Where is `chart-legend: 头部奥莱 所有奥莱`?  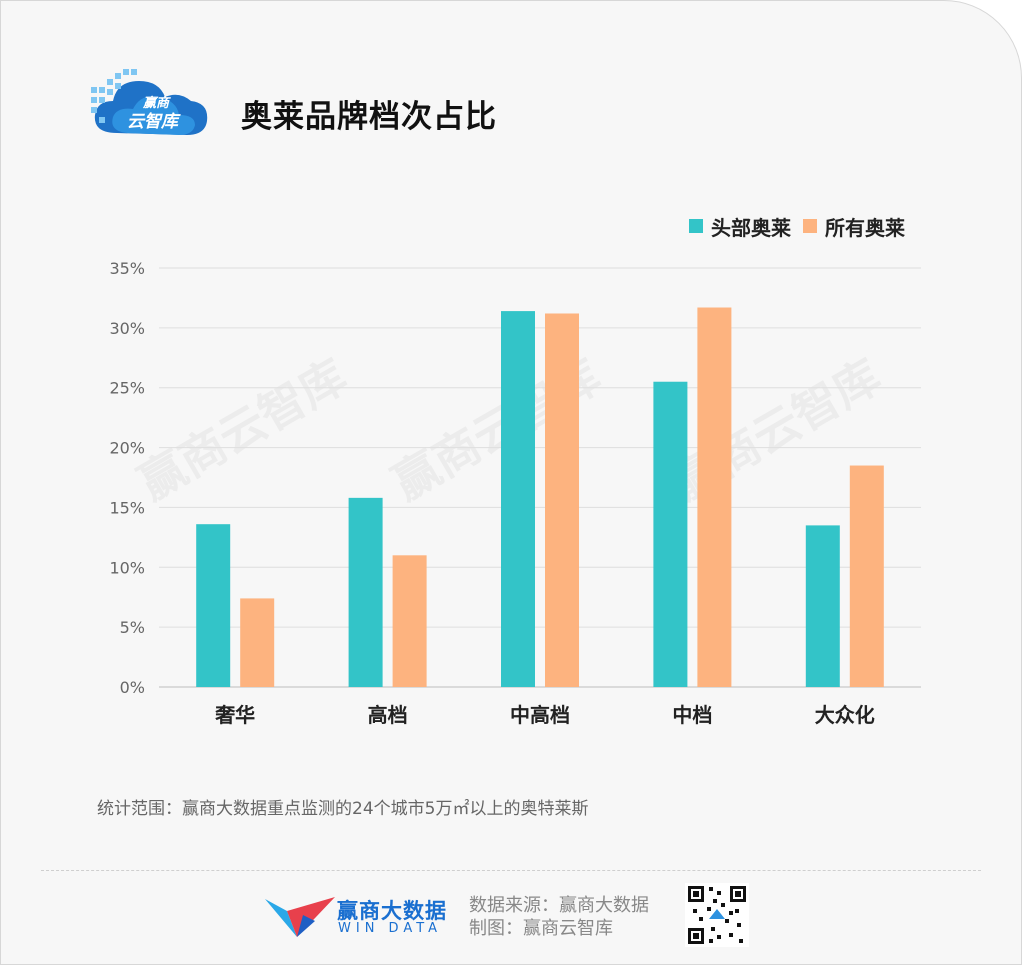
chart-legend: 头部奥莱 所有奥莱 is located at coordinates (803, 226).